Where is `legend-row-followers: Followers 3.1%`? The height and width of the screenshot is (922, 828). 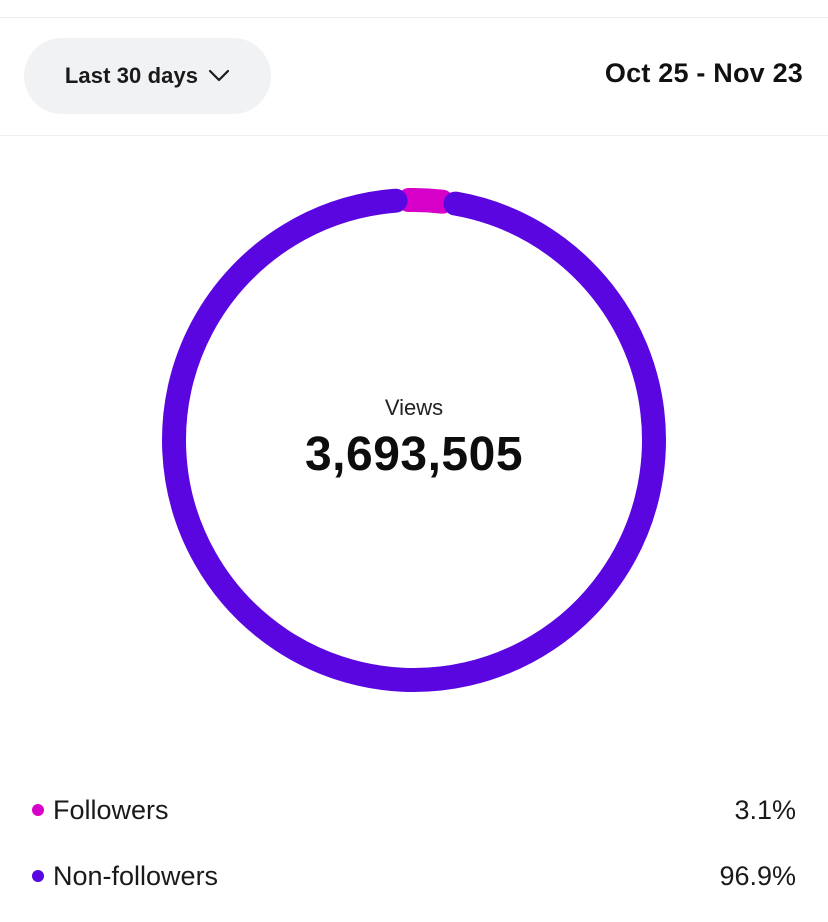 legend-row-followers: Followers 3.1% is located at coordinates (413, 810).